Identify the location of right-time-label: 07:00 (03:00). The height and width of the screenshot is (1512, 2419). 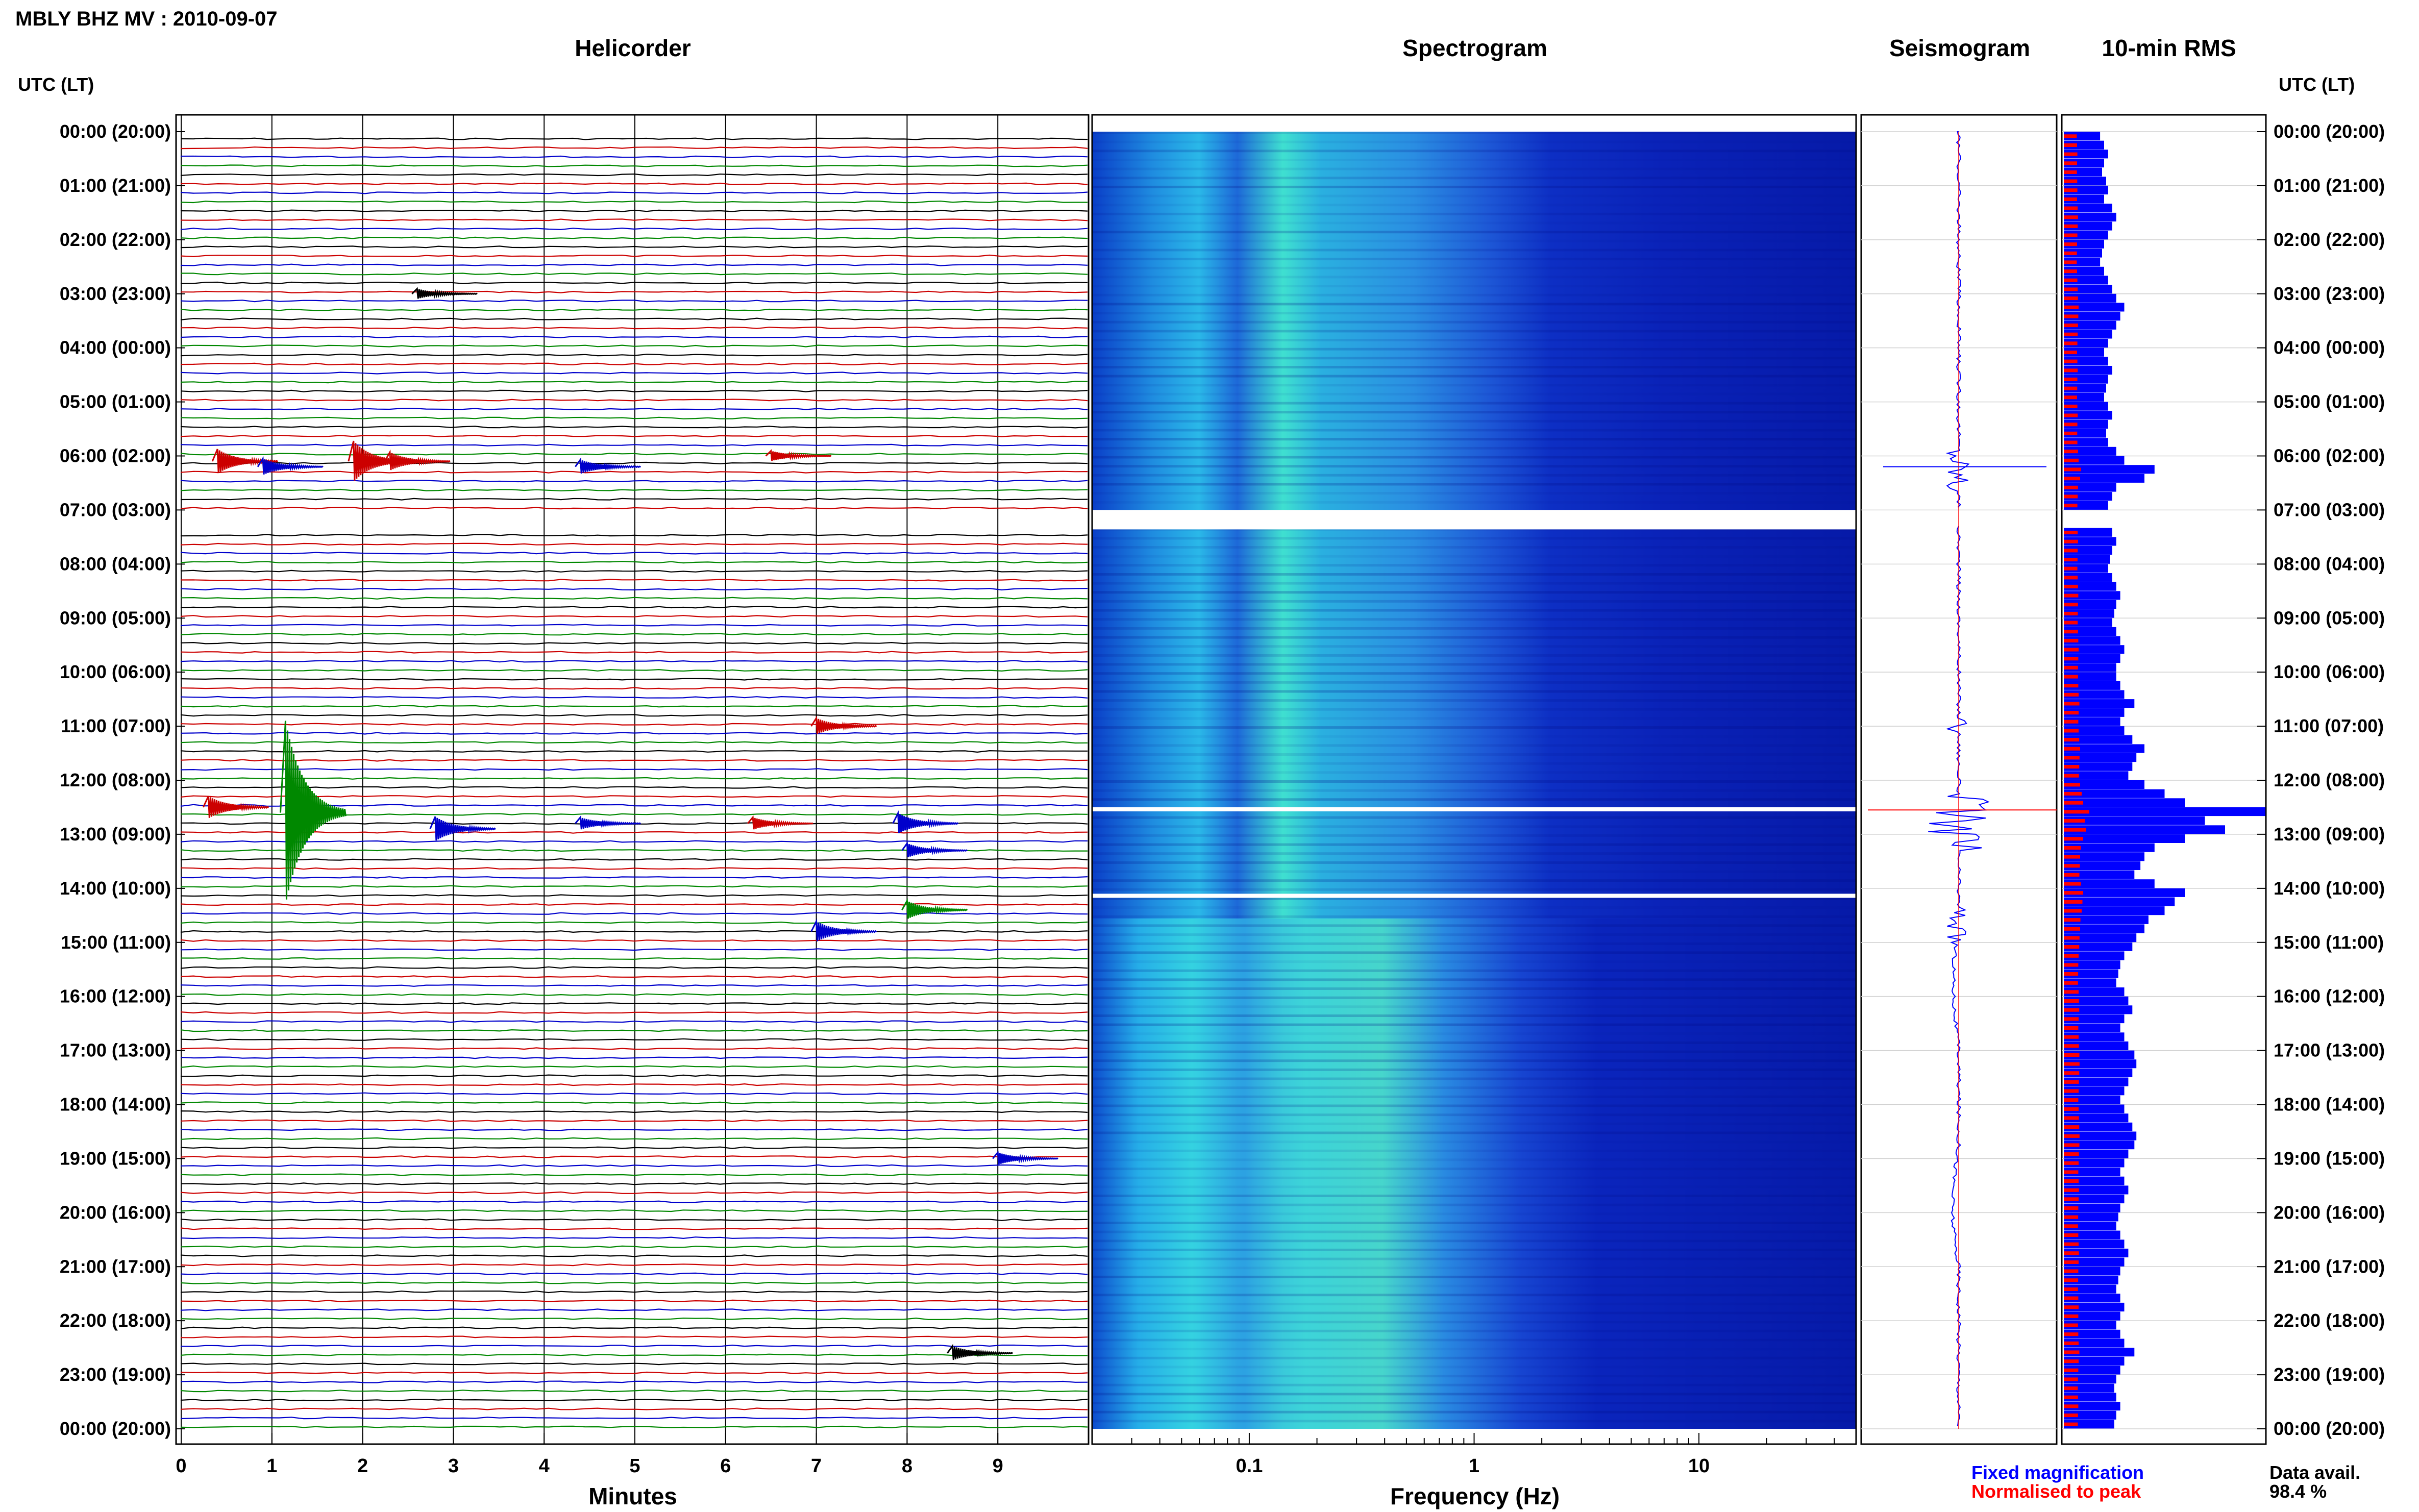
(2329, 509).